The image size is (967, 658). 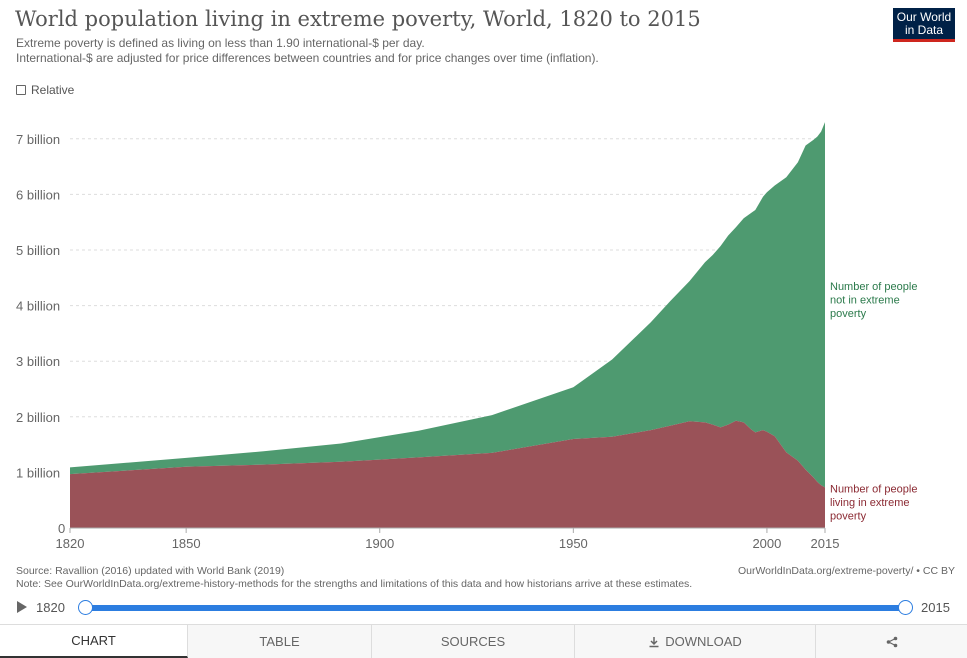 What do you see at coordinates (766, 543) in the screenshot?
I see `x-tick-label: 2000` at bounding box center [766, 543].